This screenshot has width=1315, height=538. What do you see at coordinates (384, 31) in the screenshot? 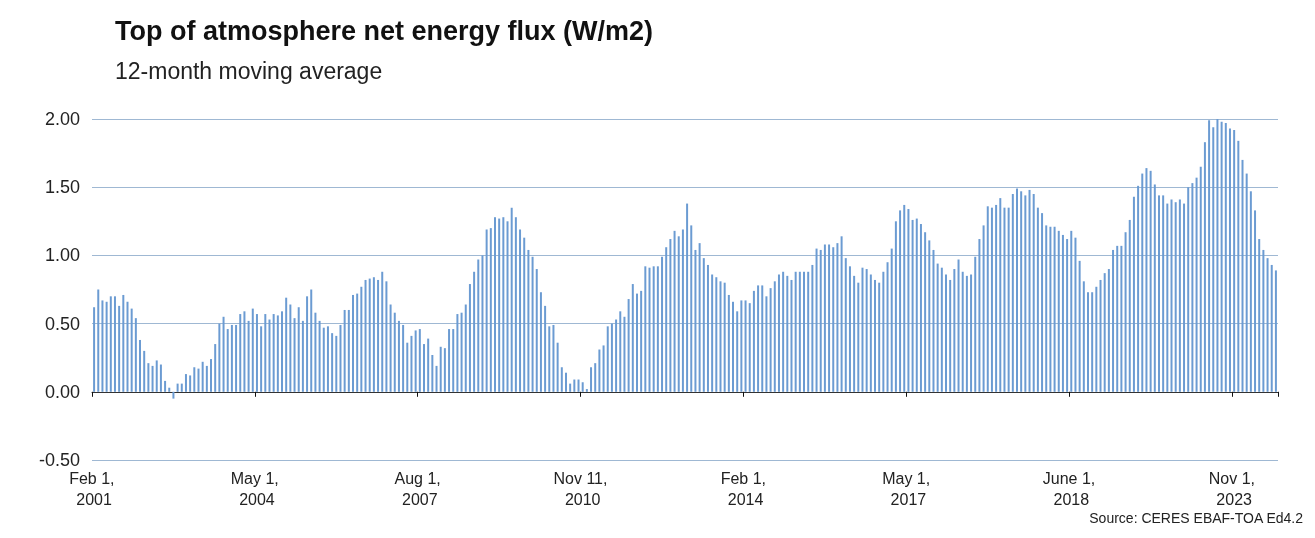
I see `chart-title: Top of atmosphere net energy flux (W/m2)` at bounding box center [384, 31].